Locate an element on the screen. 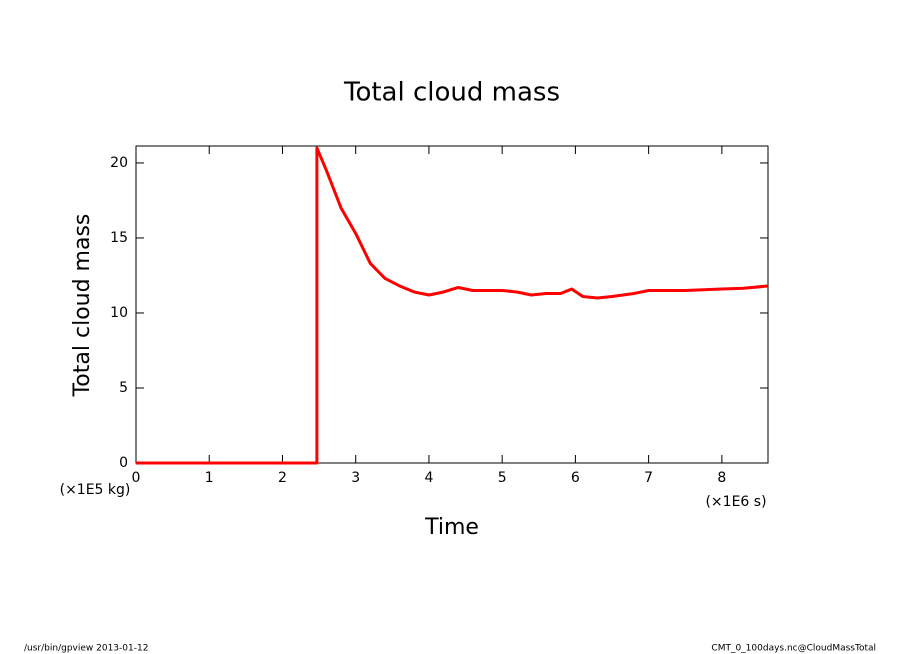  y-tick-label: 20 is located at coordinates (119, 163).